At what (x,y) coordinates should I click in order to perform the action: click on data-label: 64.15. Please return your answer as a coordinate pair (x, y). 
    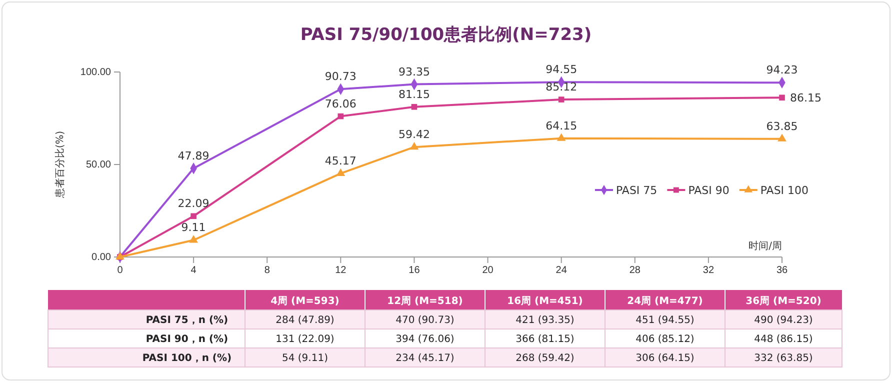
    Looking at the image, I should click on (562, 125).